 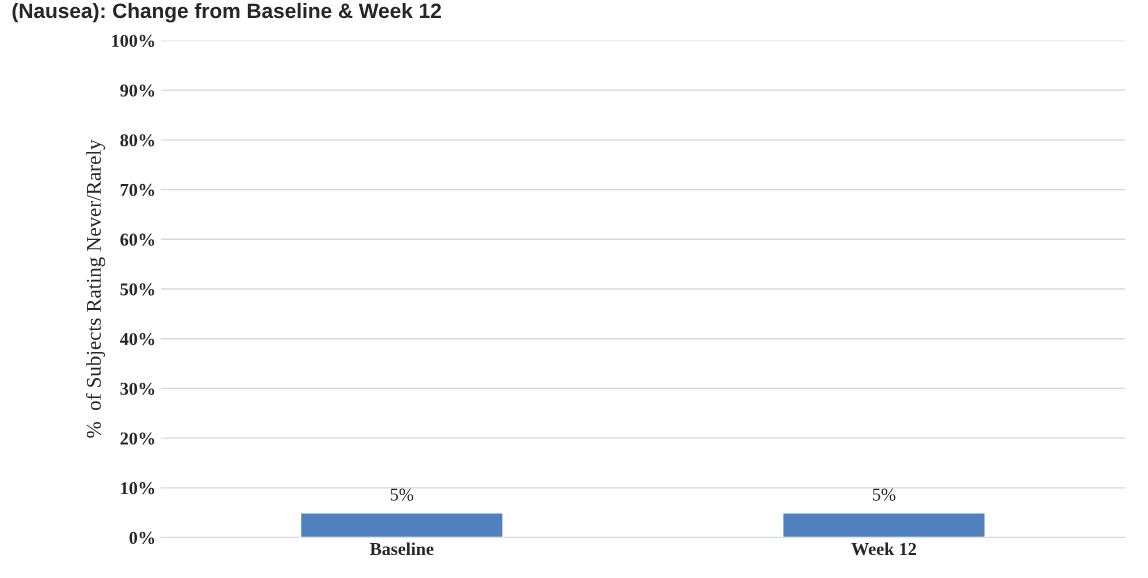 I want to click on y-tick-label: 30%, so click(x=137, y=388).